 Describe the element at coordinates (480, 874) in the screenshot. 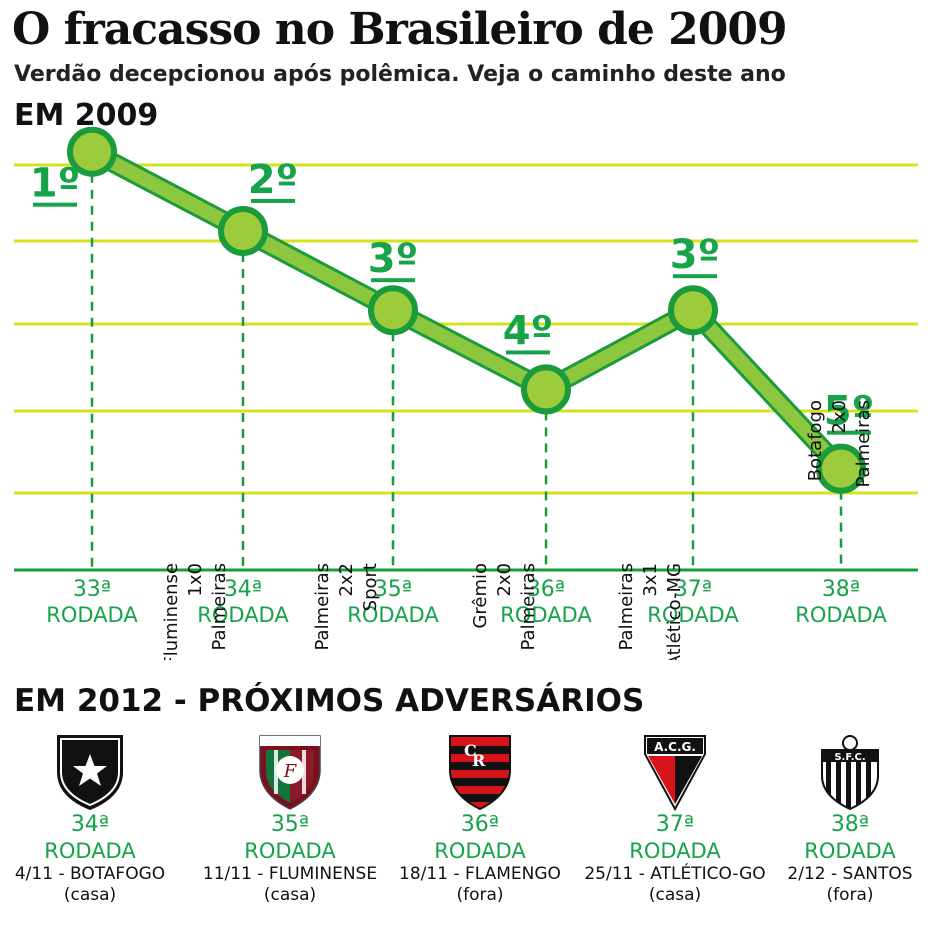

I see `game-date-opponent: 18/11 - FLAMENGO` at that location.